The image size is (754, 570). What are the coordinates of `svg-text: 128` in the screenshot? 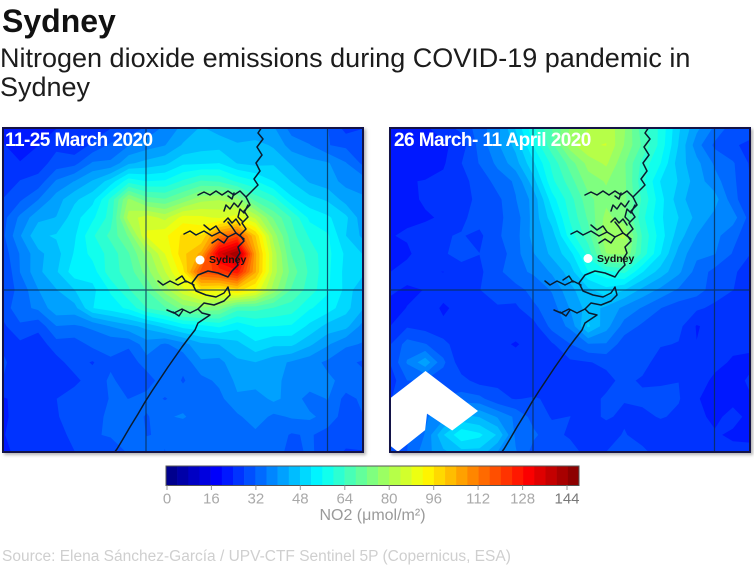 It's located at (522, 499).